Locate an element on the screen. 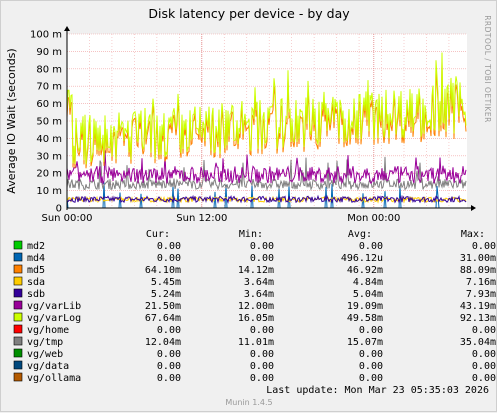  legend-series-name: md5 is located at coordinates (36, 270).